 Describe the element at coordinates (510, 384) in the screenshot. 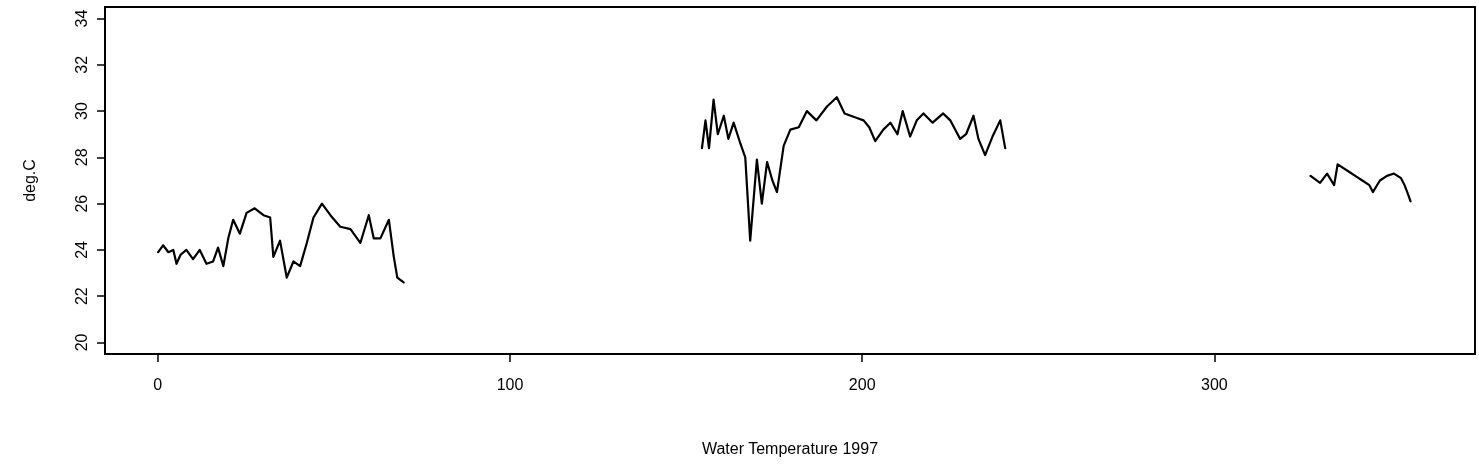

I see `x-tick-label: 100` at that location.